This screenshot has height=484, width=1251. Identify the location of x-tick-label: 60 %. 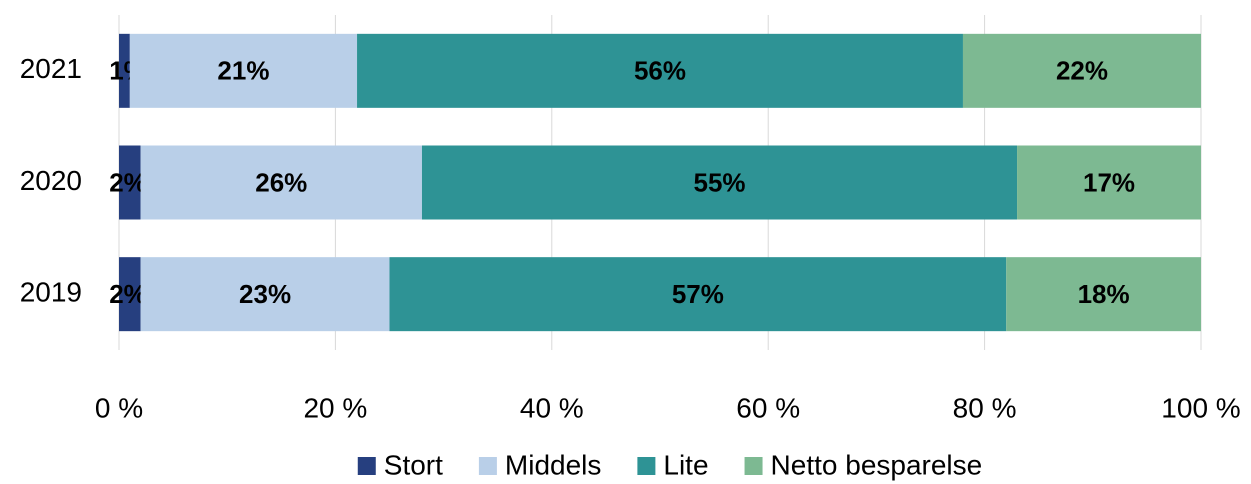
(768, 407).